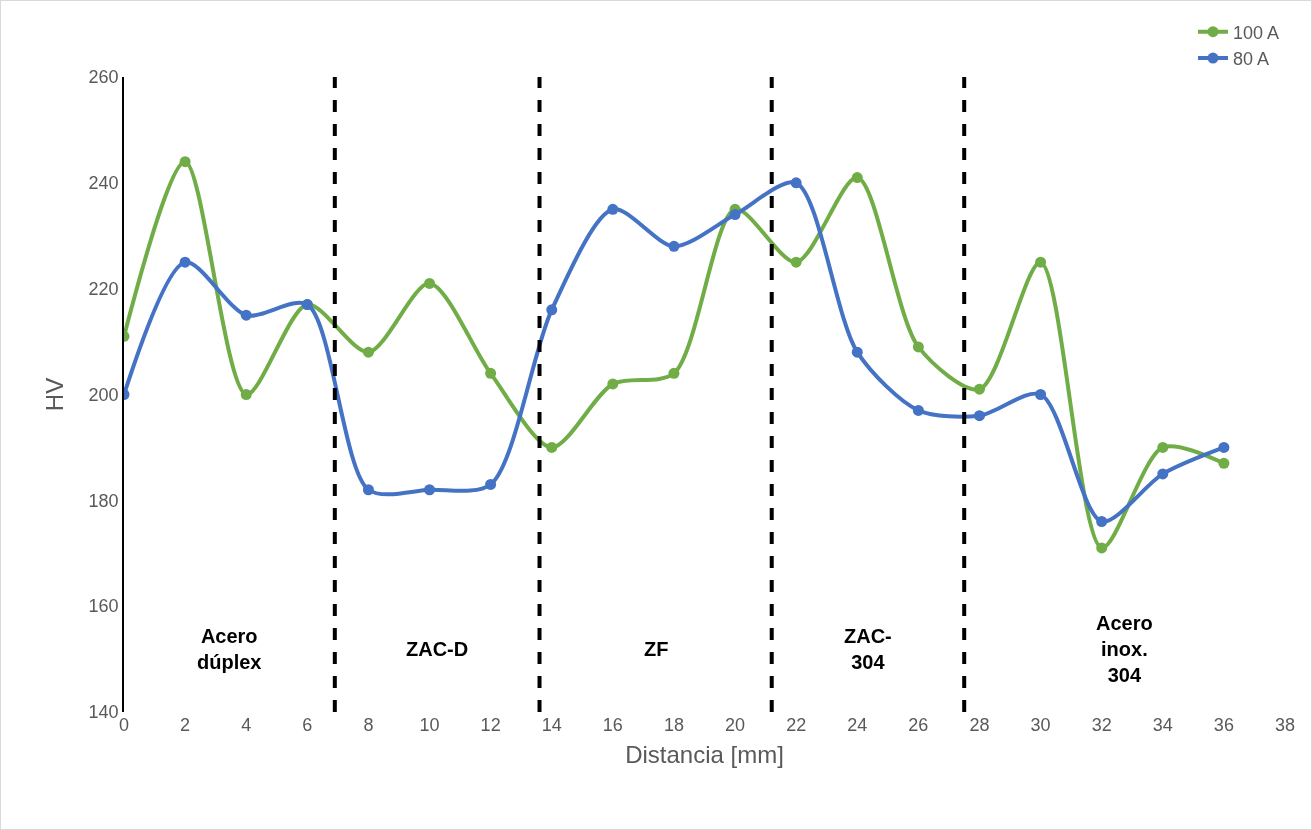 This screenshot has height=830, width=1312. I want to click on x-tick-label: 22, so click(796, 725).